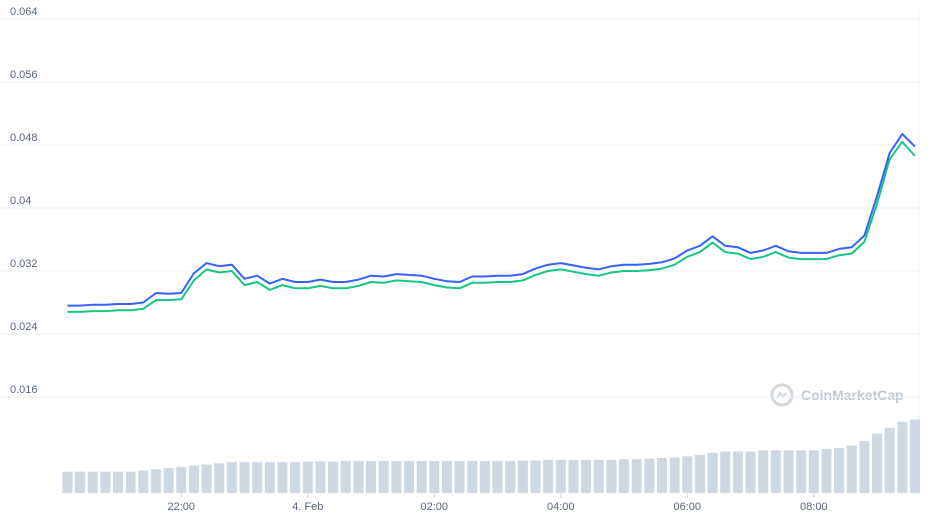 Image resolution: width=936 pixels, height=519 pixels. I want to click on x-tick-label: 02:00, so click(435, 507).